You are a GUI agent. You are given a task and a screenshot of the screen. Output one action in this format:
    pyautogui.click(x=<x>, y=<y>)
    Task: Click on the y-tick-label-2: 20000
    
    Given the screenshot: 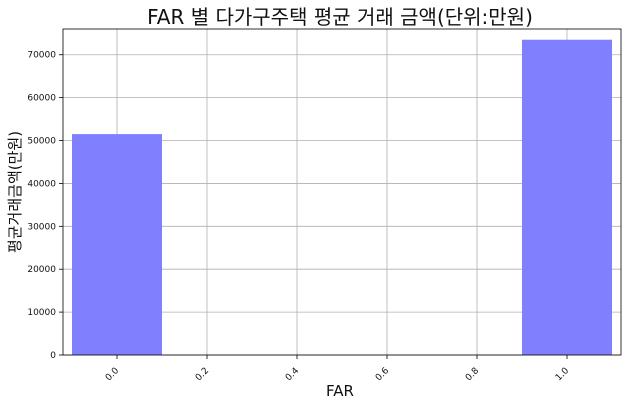 What is the action you would take?
    pyautogui.click(x=41, y=270)
    